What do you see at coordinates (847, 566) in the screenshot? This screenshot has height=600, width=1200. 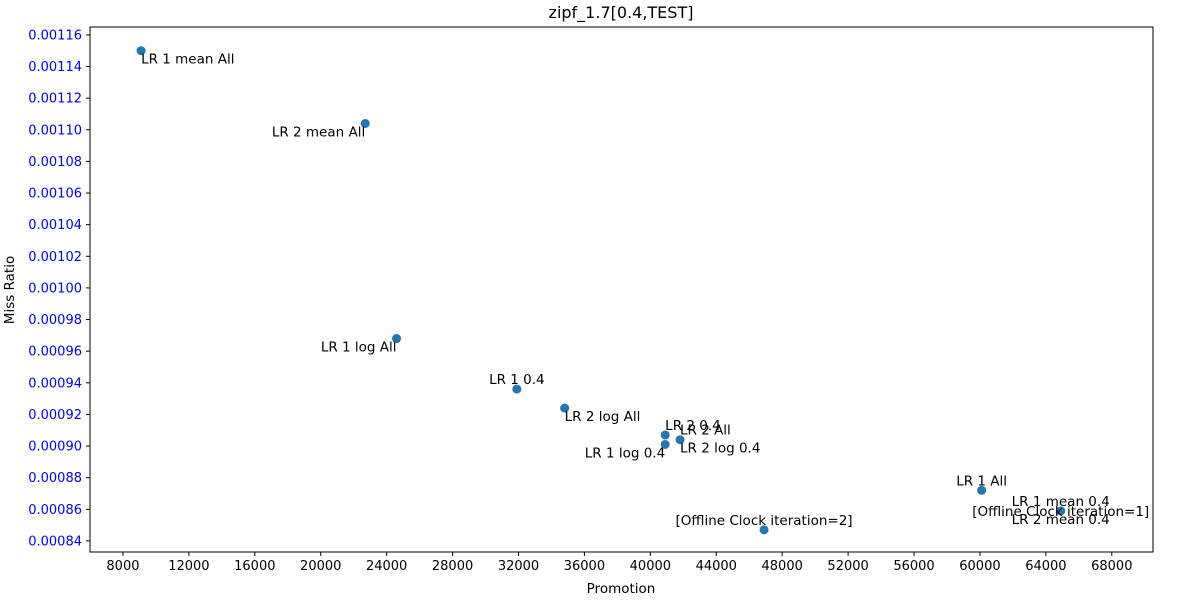 I see `x-tick-label: 52000` at bounding box center [847, 566].